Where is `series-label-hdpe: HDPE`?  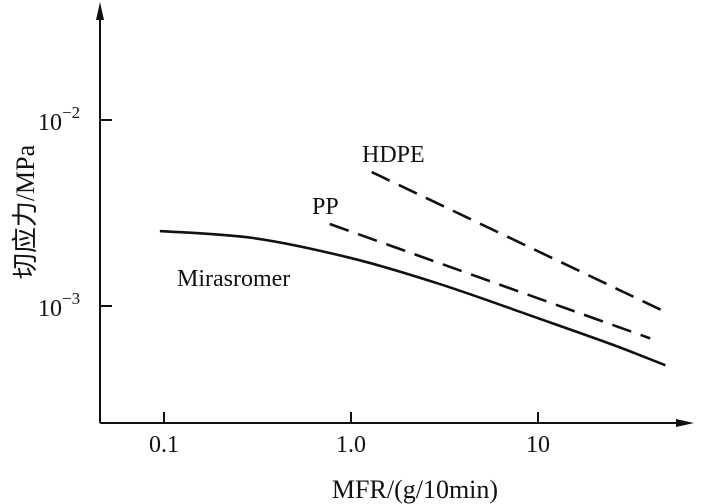 series-label-hdpe: HDPE is located at coordinates (393, 155).